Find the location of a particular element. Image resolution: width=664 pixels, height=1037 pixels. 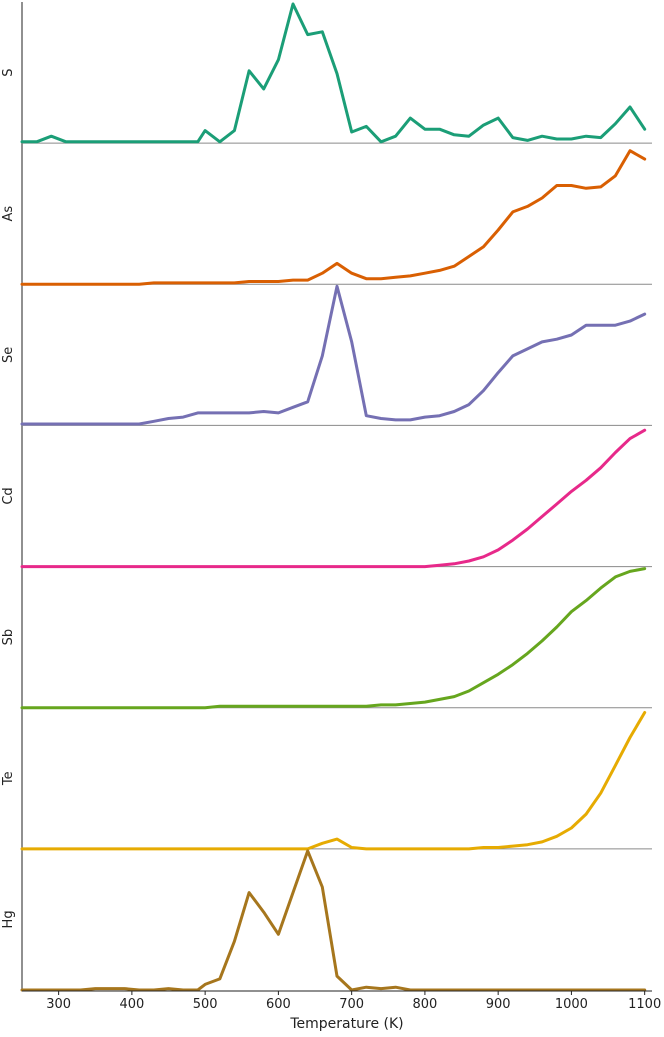

series-label-s: S is located at coordinates (8, 72).